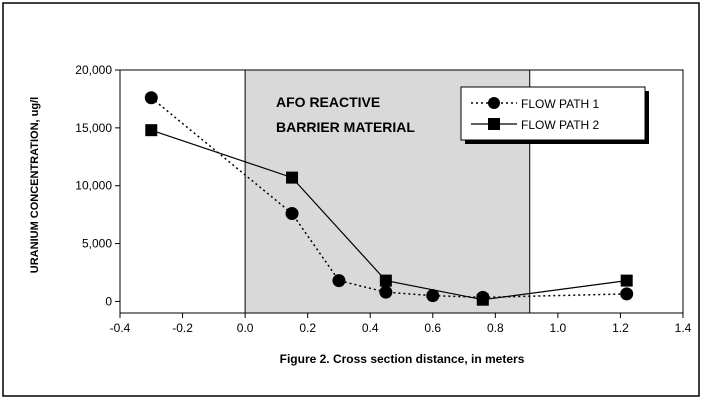 The image size is (702, 404). What do you see at coordinates (345, 127) in the screenshot?
I see `region-label-line-2: BARRIER MATERIAL` at bounding box center [345, 127].